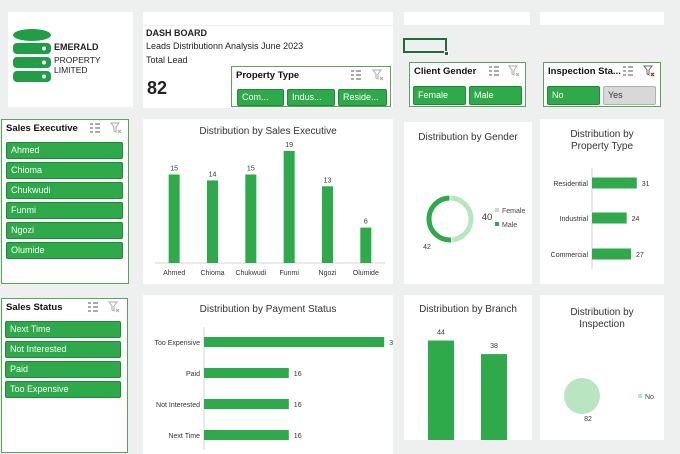 The image size is (680, 454). What do you see at coordinates (42, 128) in the screenshot?
I see `slicer-title: Sales Executive` at bounding box center [42, 128].